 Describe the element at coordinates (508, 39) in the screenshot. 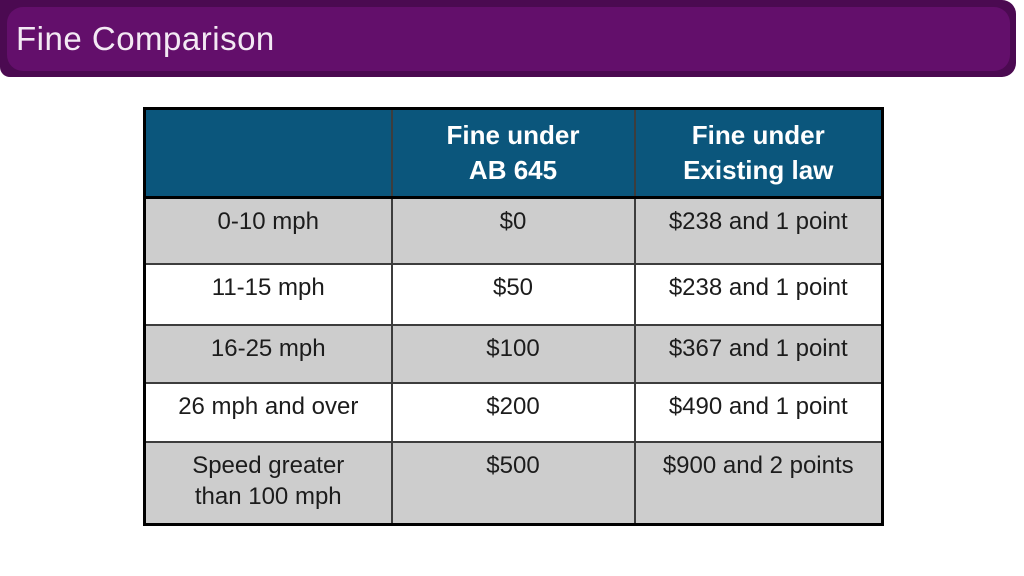

I see `title-bar: Fine Comparison` at that location.